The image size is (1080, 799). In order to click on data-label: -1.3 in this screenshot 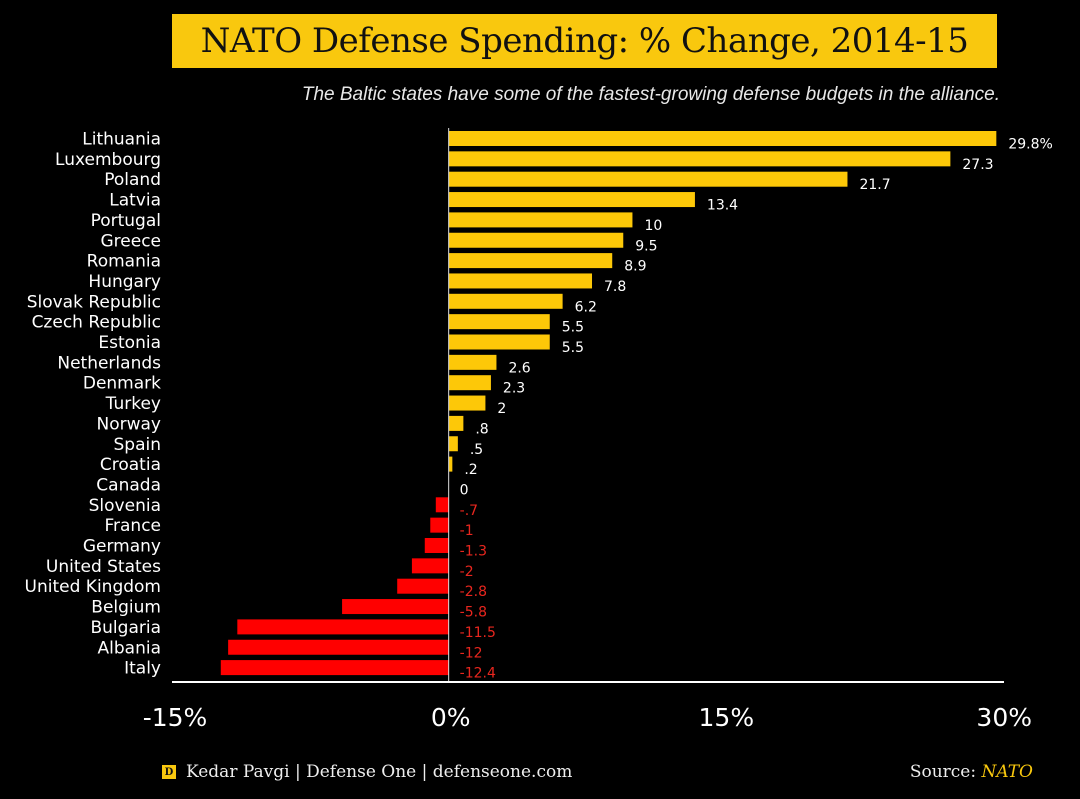, I will do `click(473, 552)`.